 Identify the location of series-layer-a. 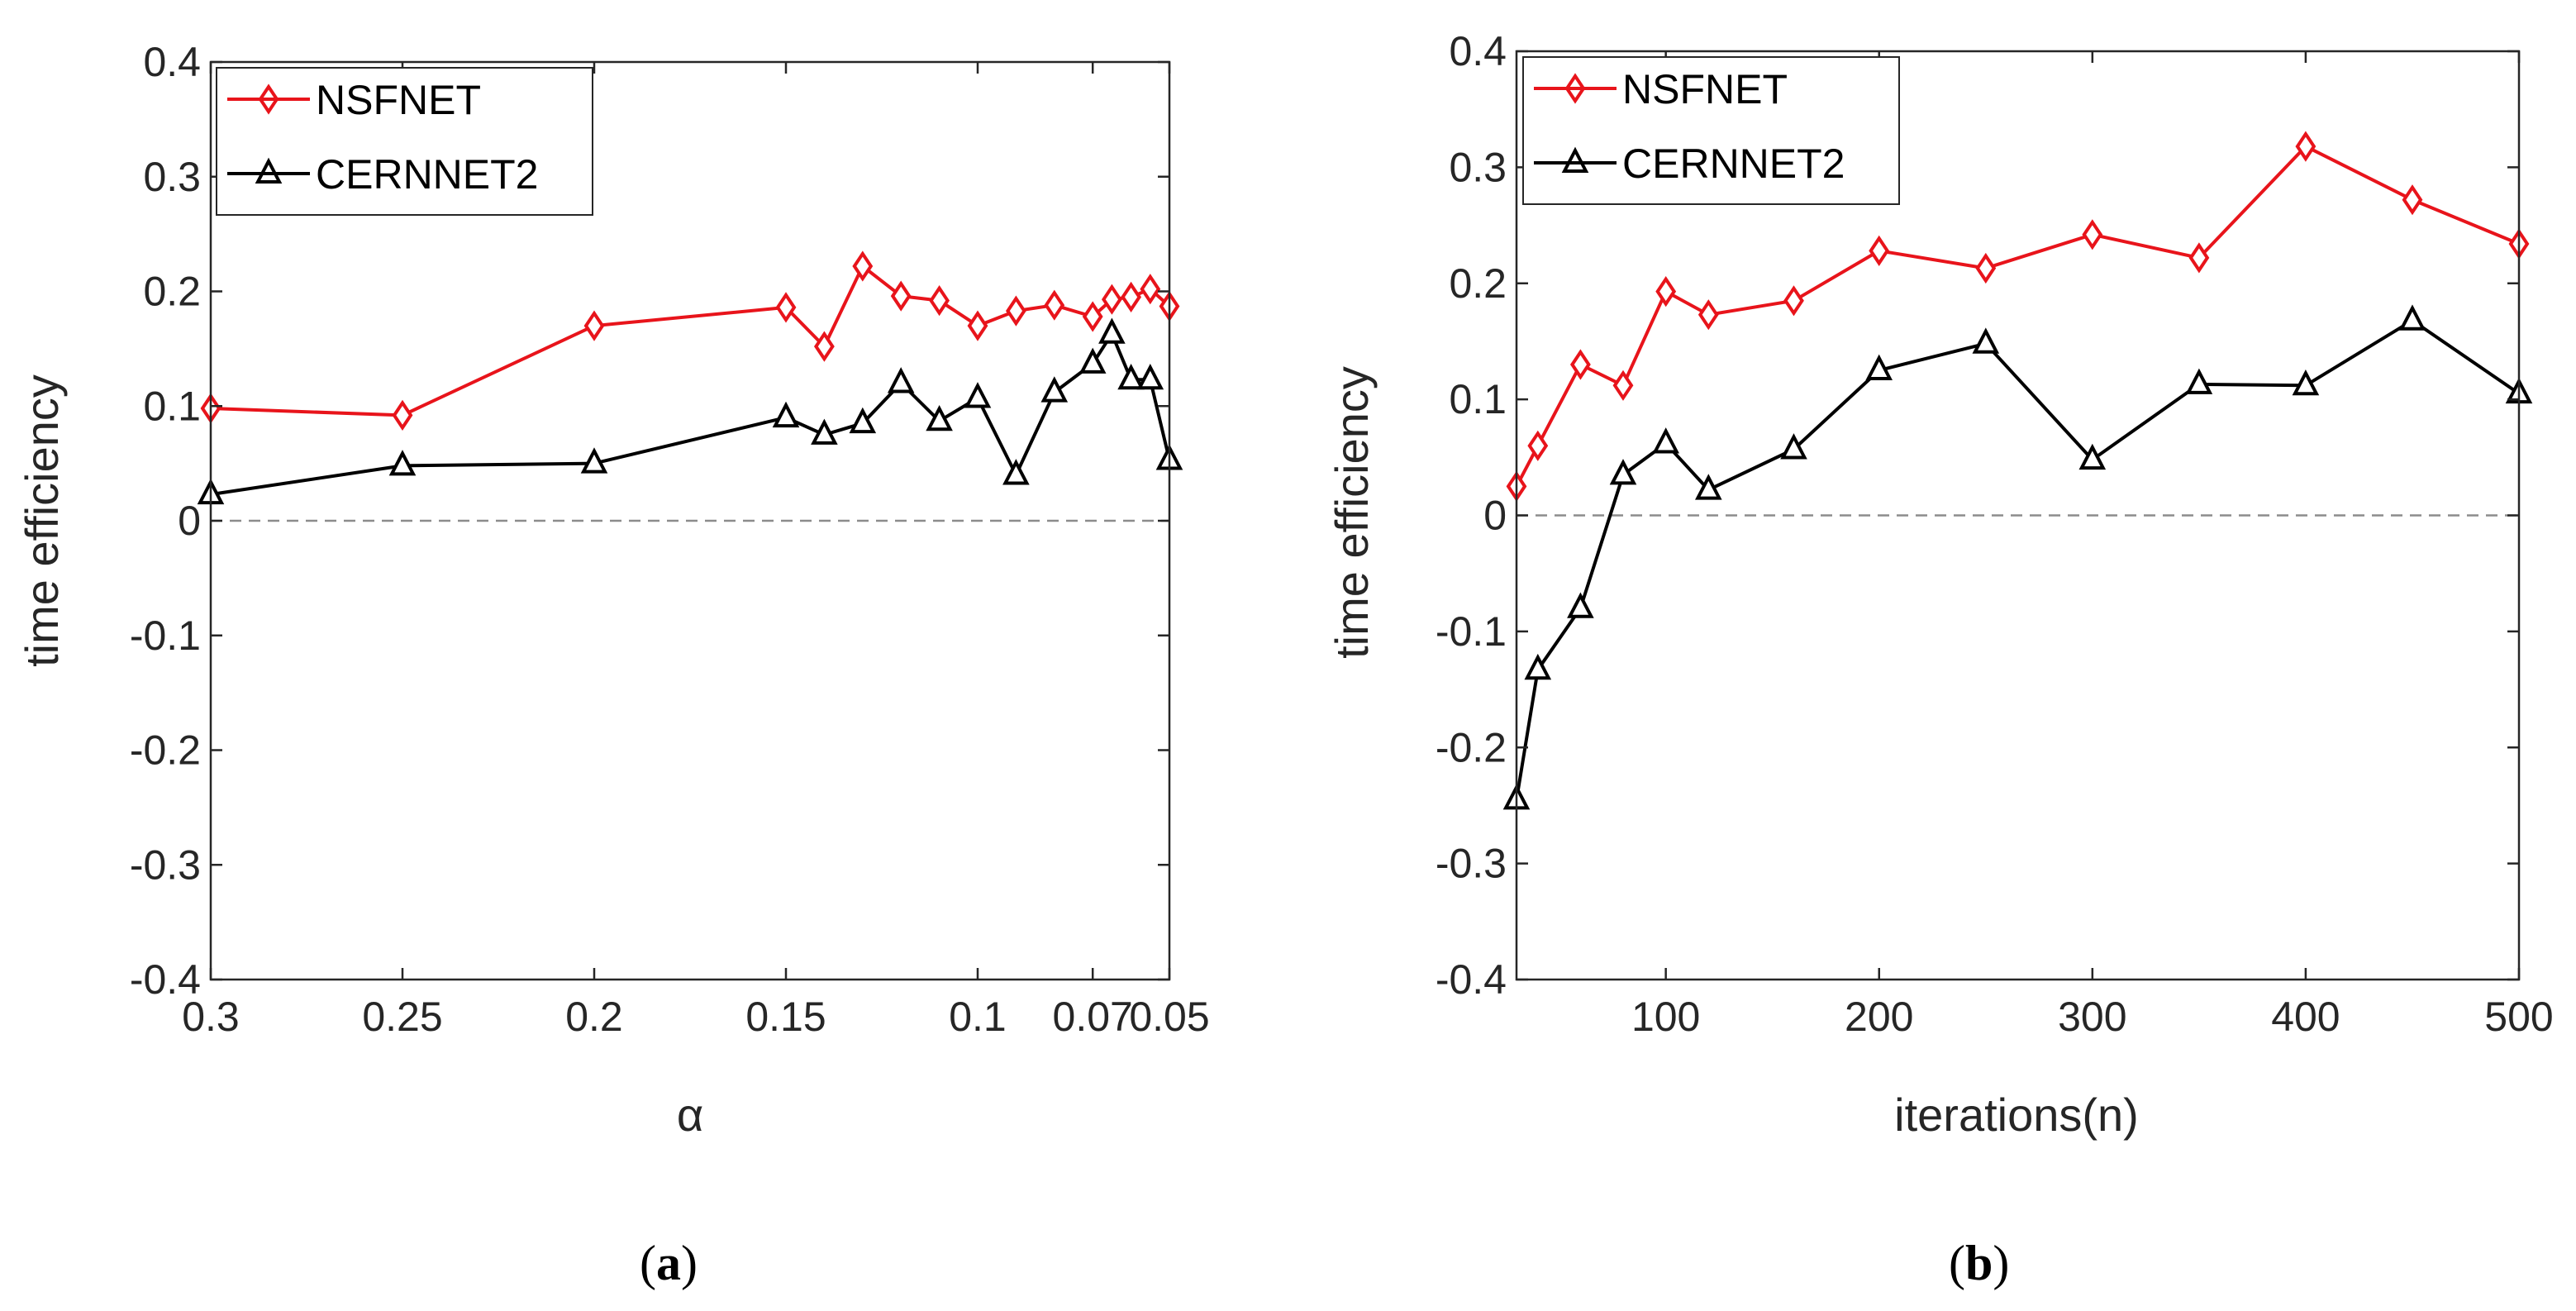
(690, 378).